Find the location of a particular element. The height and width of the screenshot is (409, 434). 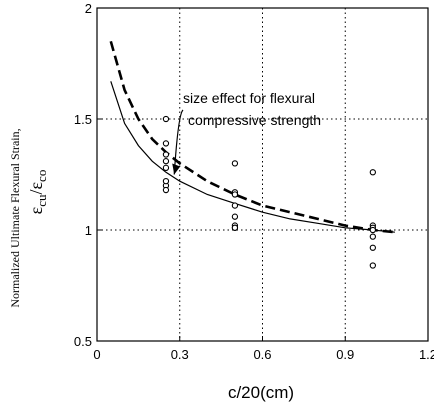

x-tick-label: 1.2 is located at coordinates (426, 354).